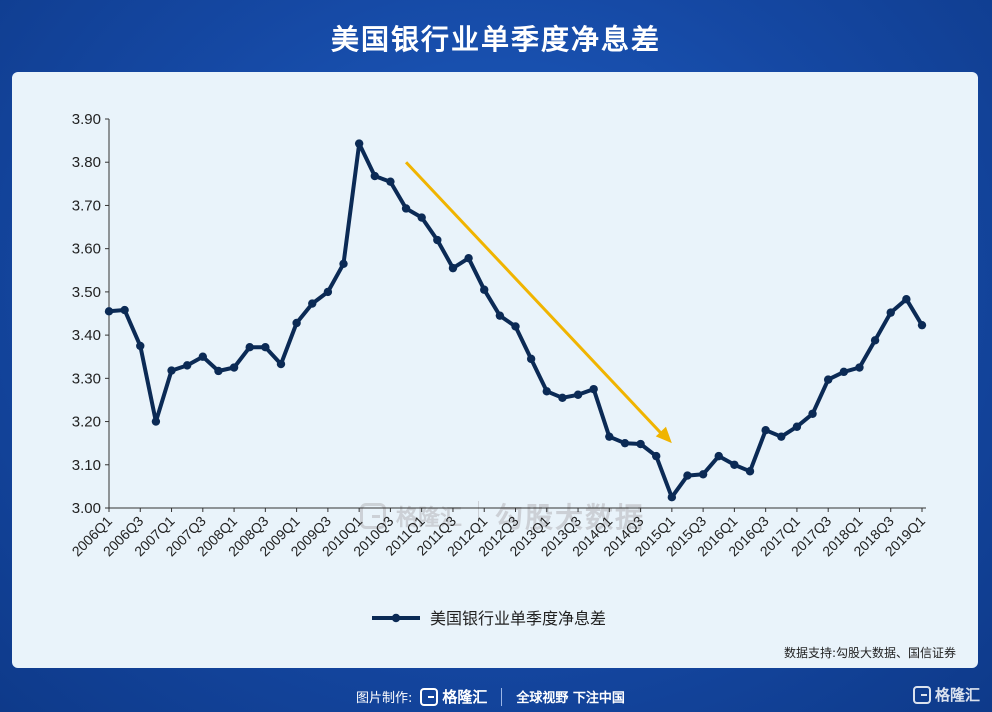  Describe the element at coordinates (86, 205) in the screenshot. I see `y-tick-label: 3.70` at that location.